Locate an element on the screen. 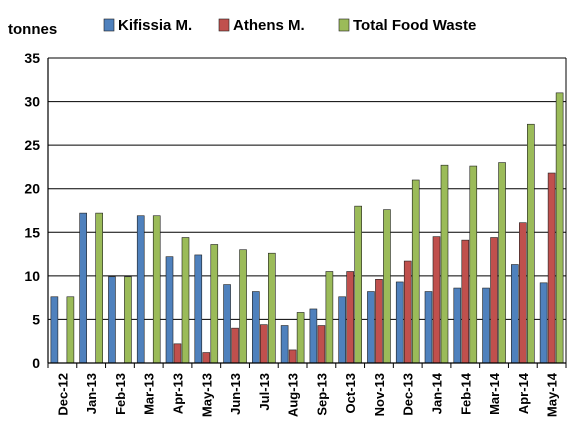 The image size is (584, 437). bar-kifissia-m--Jan-14 is located at coordinates (428, 327).